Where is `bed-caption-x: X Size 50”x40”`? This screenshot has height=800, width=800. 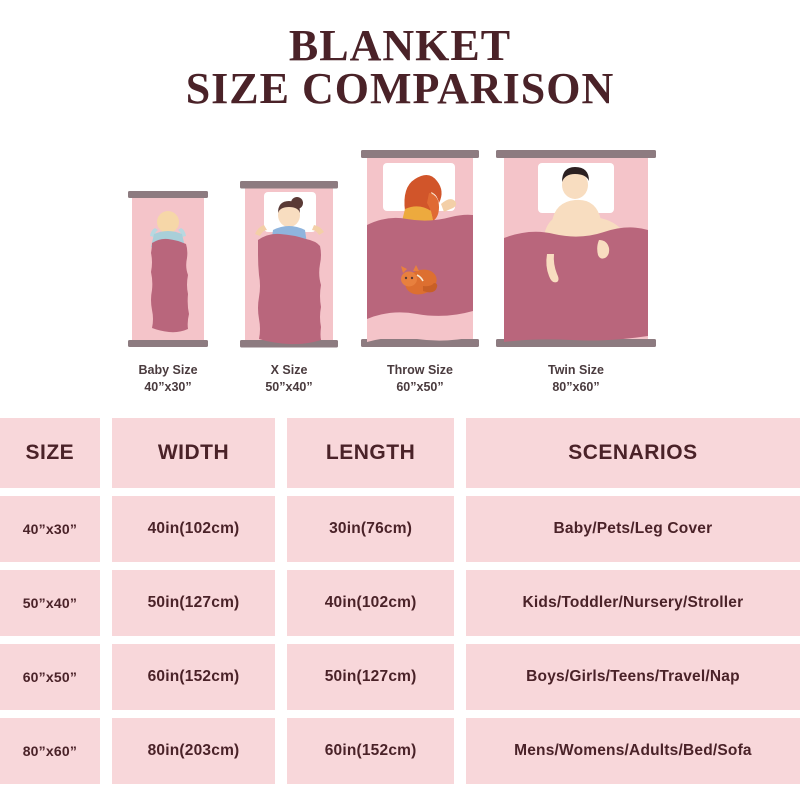 bed-caption-x: X Size 50”x40” is located at coordinates (289, 379).